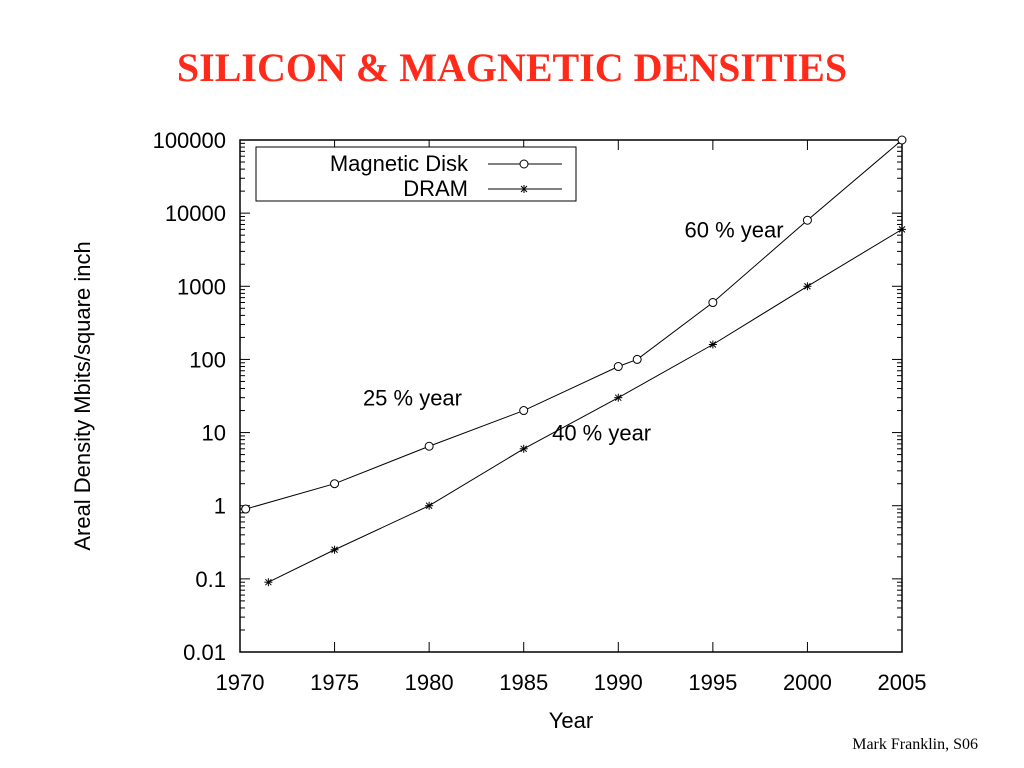 The height and width of the screenshot is (768, 1024). Describe the element at coordinates (240, 682) in the screenshot. I see `x-tick-label: 1970` at that location.